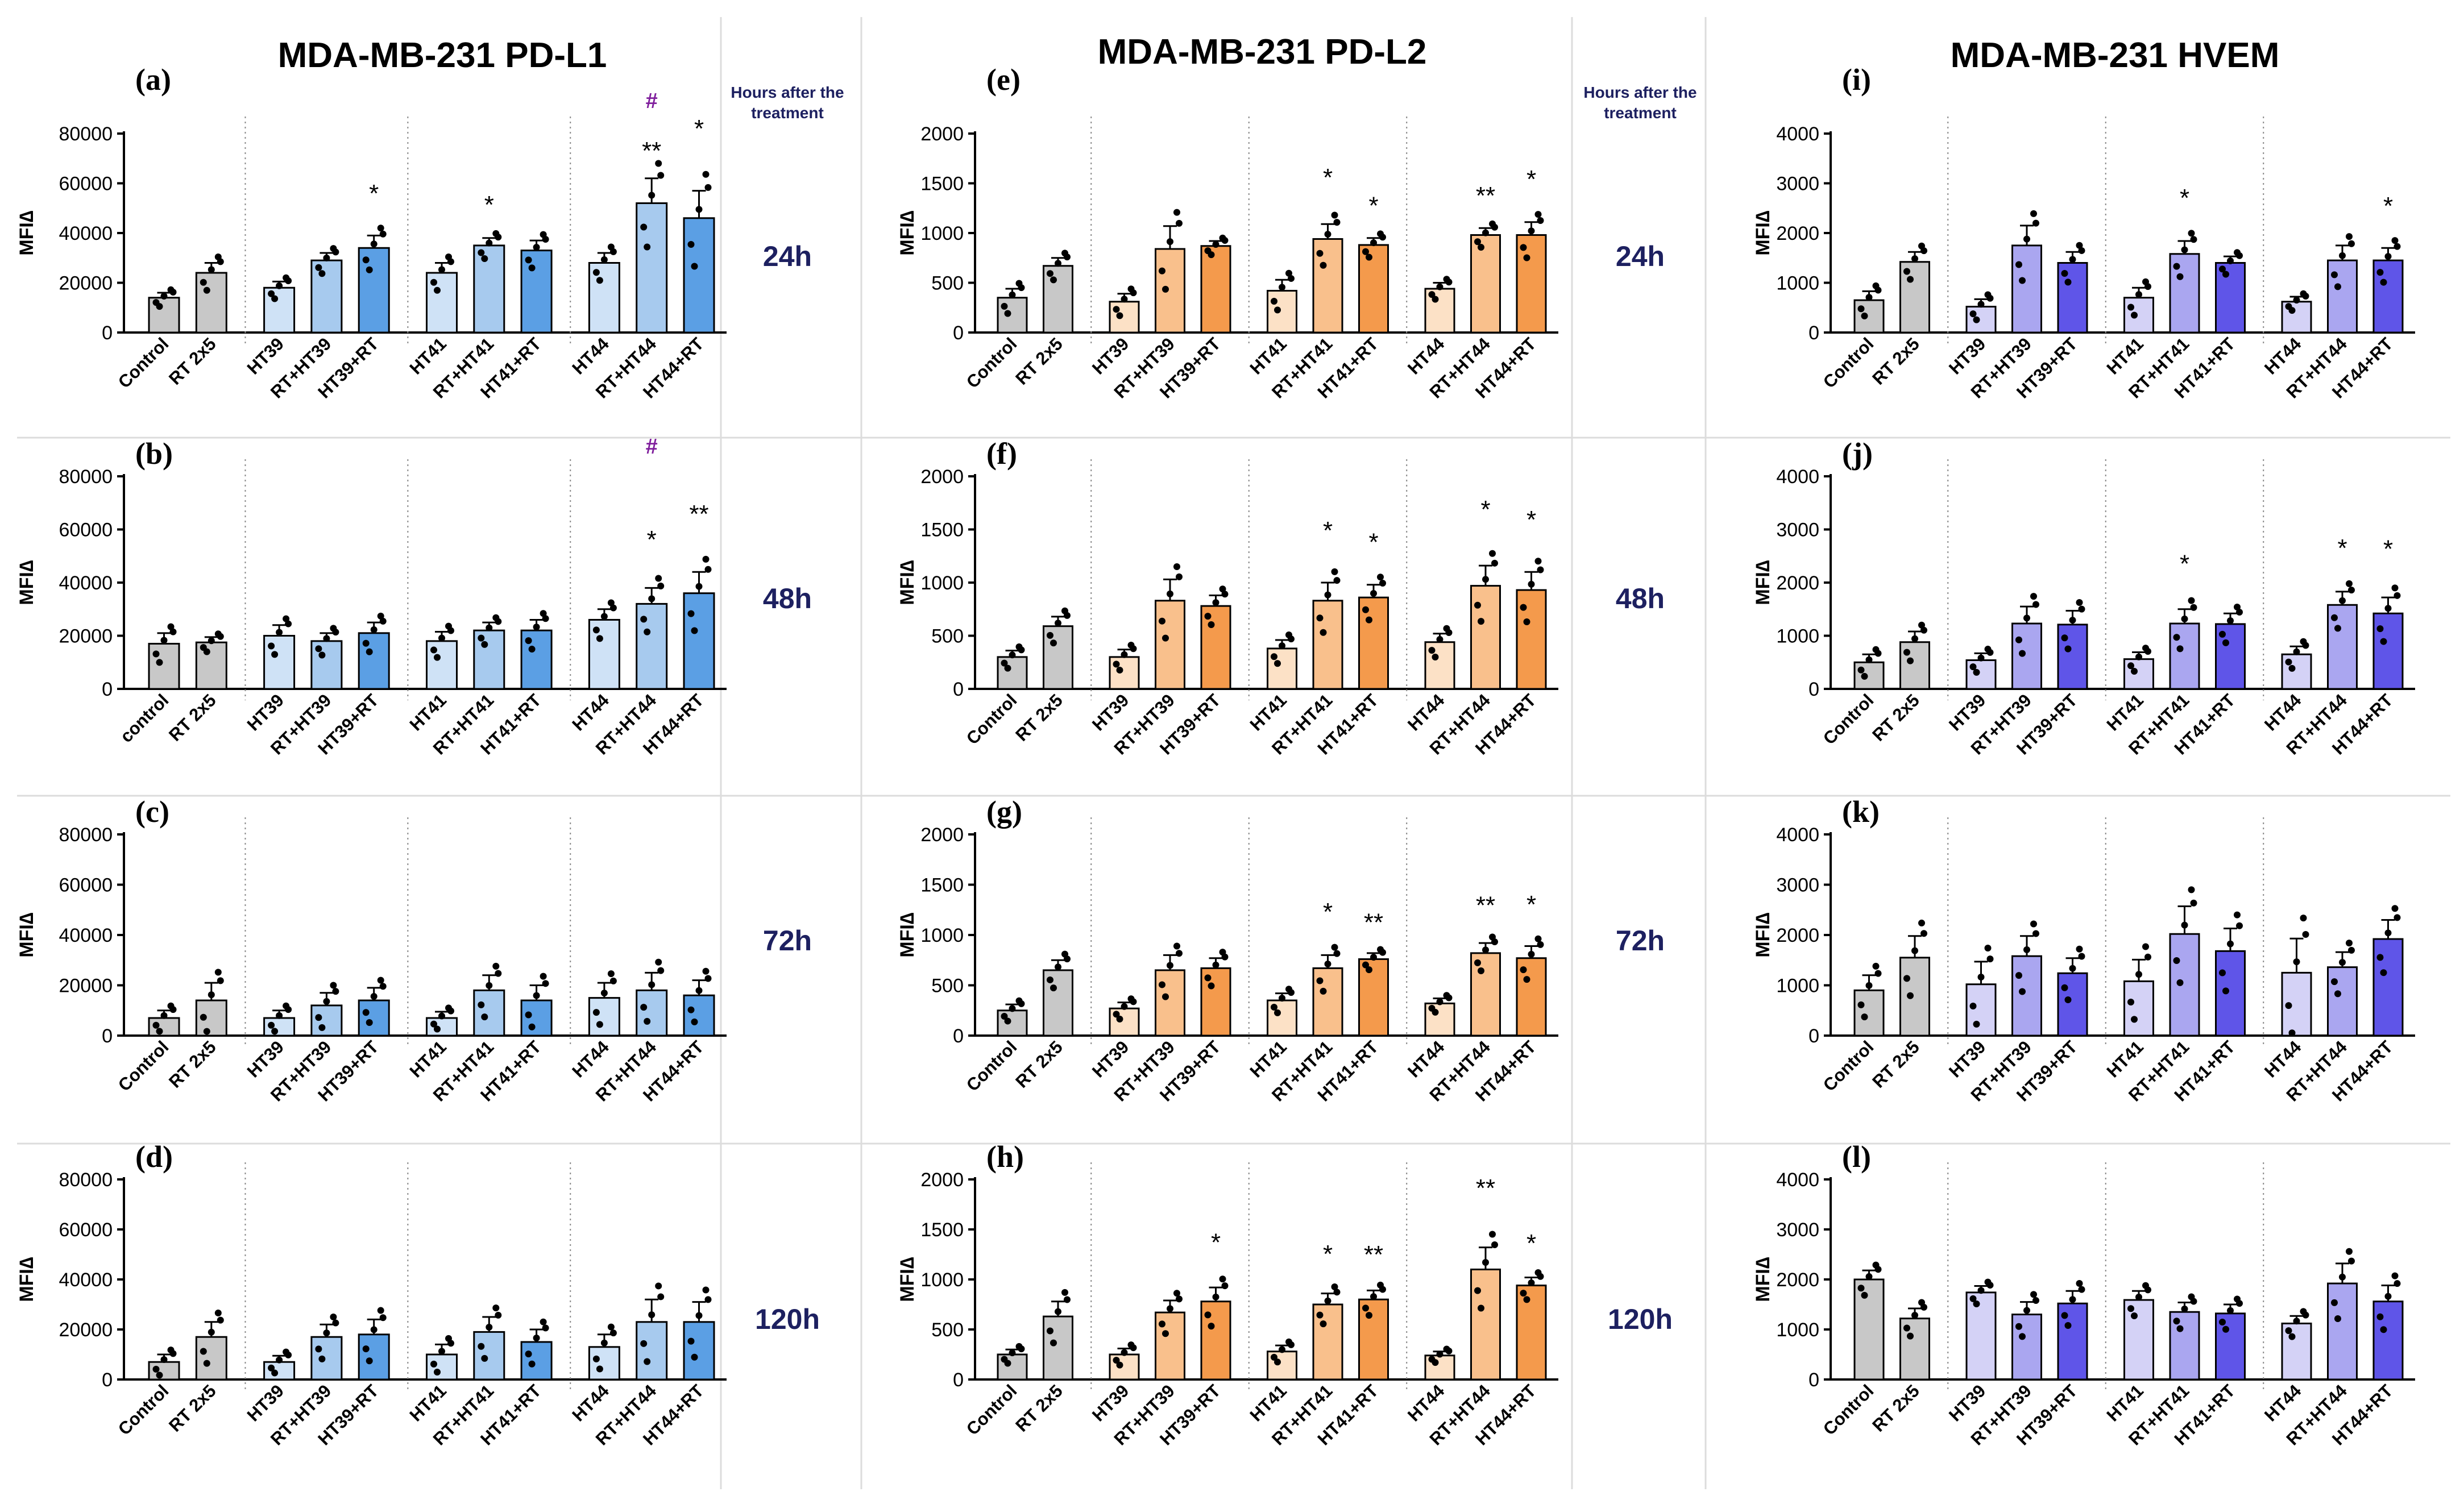 This screenshot has width=2464, height=1496. Describe the element at coordinates (947, 986) in the screenshot. I see `y-tick-label: 500` at that location.